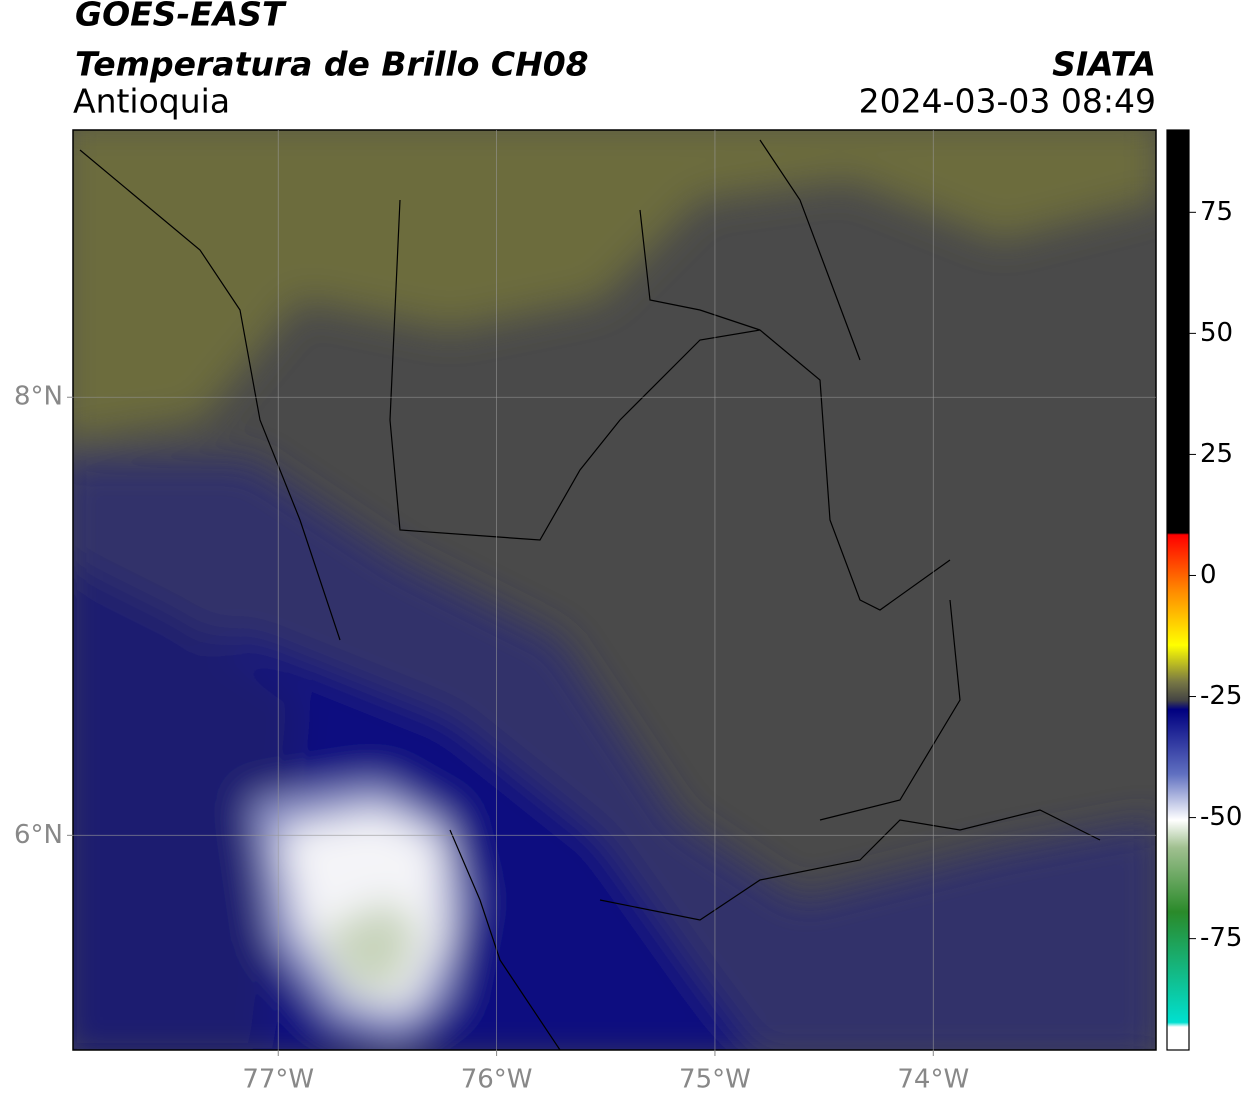 The width and height of the screenshot is (1252, 1099). Describe the element at coordinates (38, 835) in the screenshot. I see `y-tick-label: 6°N` at that location.